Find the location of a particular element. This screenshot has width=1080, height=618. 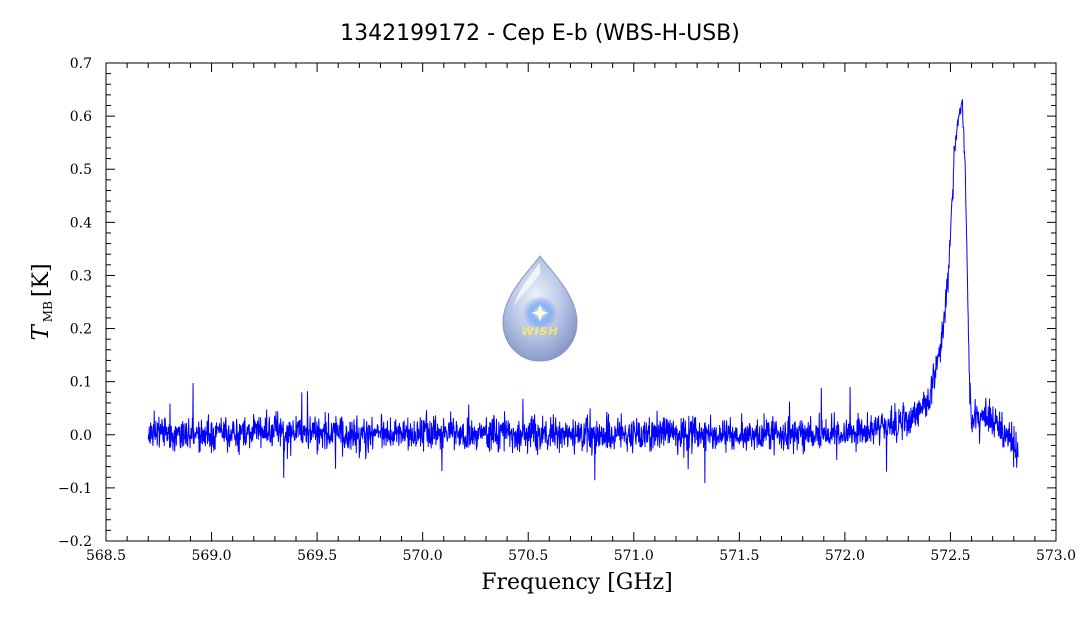

wish-logo: WISH is located at coordinates (540, 308).